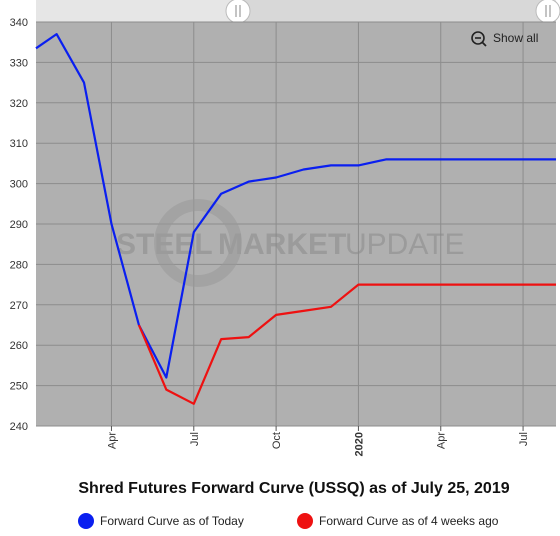  I want to click on y-tick-label: 300, so click(19, 185).